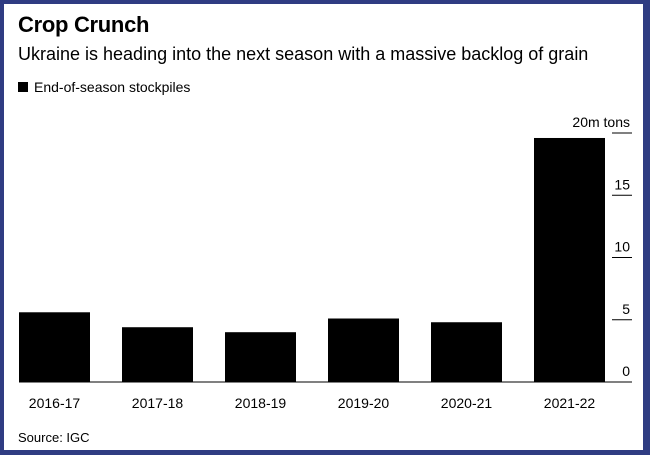 The height and width of the screenshot is (455, 650). I want to click on legend: End-of-season stockpiles, so click(104, 87).